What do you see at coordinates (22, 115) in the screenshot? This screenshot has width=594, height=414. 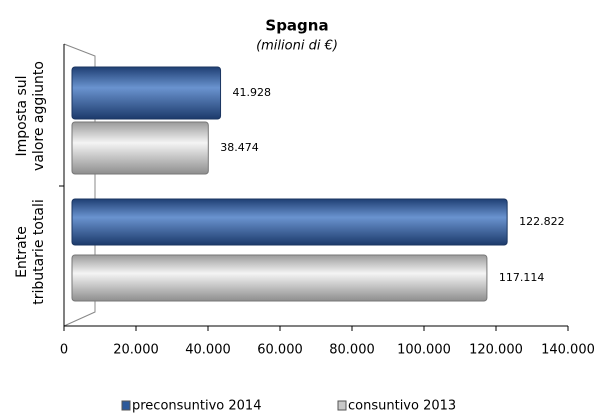 I see `category-label: Imposta sul` at bounding box center [22, 115].